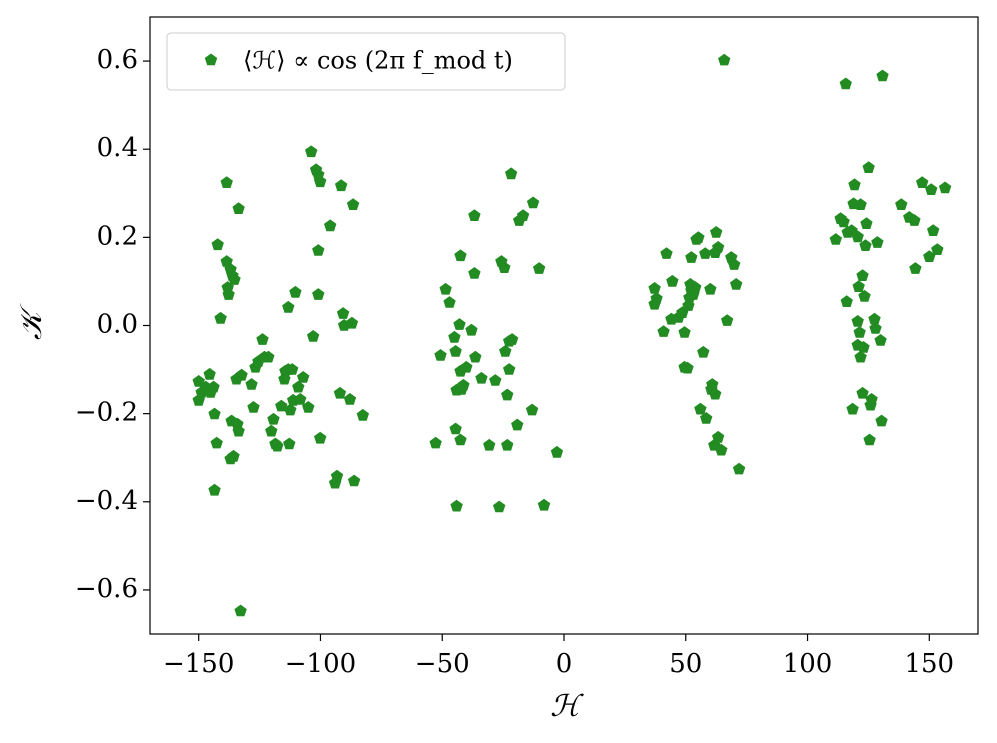 The width and height of the screenshot is (997, 743). I want to click on x-tick-label: 50, so click(685, 664).